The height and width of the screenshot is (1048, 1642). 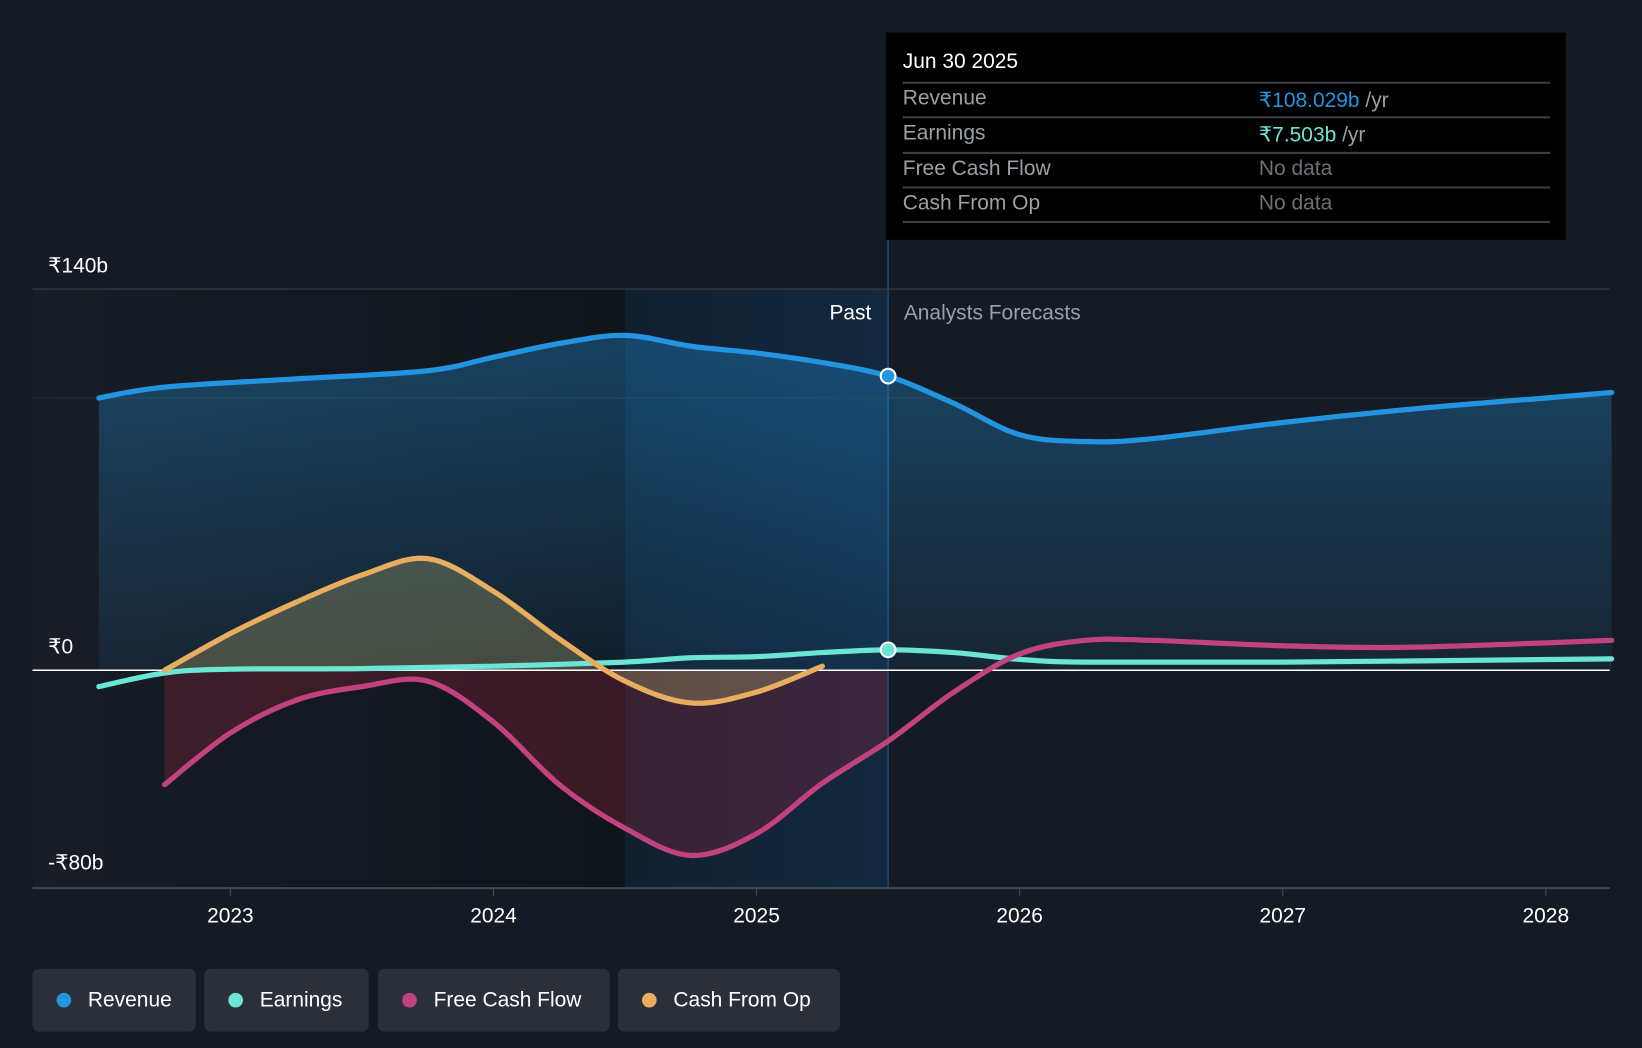 I want to click on tooltip-row-revenue: Revenue ₹108.029b /yr, so click(x=1226, y=100).